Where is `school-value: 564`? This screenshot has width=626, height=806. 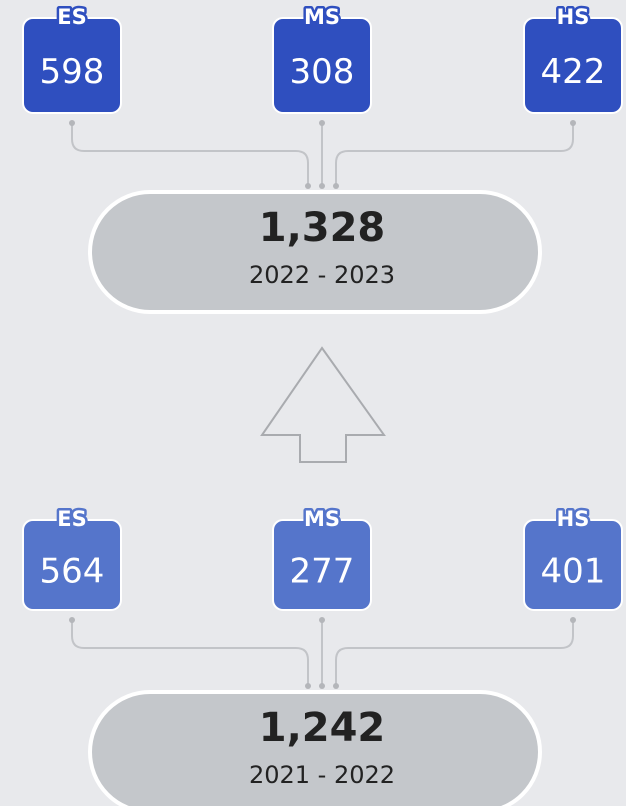
school-value: 564 is located at coordinates (72, 572).